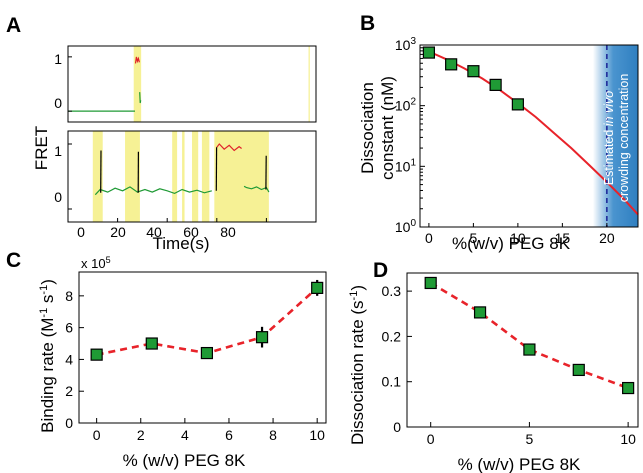  What do you see at coordinates (69, 391) in the screenshot?
I see `y-tick-label: 2` at bounding box center [69, 391].